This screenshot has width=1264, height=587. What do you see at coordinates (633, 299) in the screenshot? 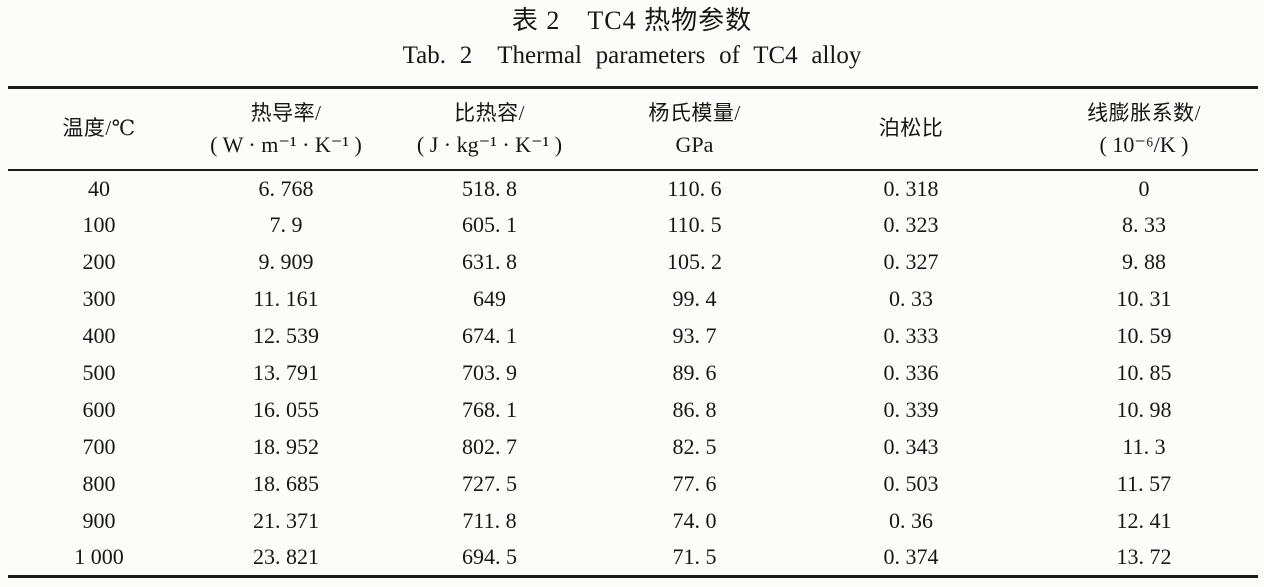
I see `table-row: 300 11. 161 649 99. 4 0. 33 10. 31` at bounding box center [633, 299].